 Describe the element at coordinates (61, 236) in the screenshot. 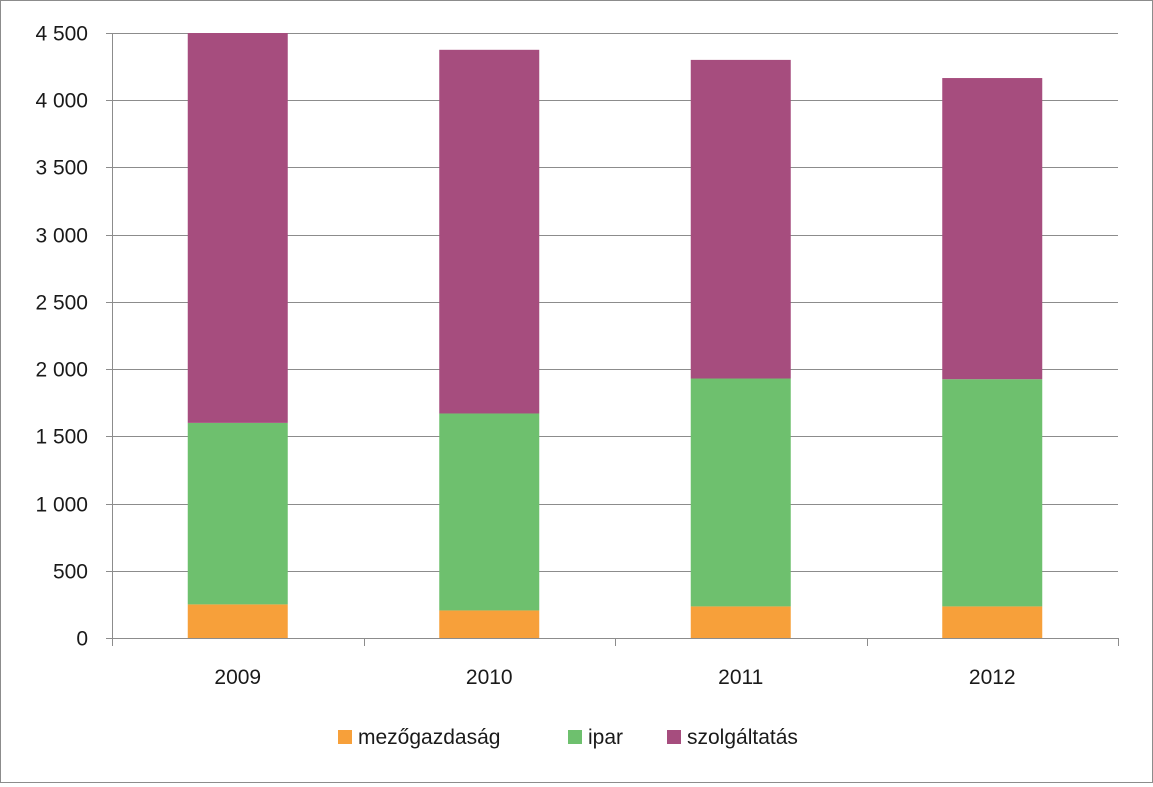

I see `y-tick-label: 3 000` at that location.